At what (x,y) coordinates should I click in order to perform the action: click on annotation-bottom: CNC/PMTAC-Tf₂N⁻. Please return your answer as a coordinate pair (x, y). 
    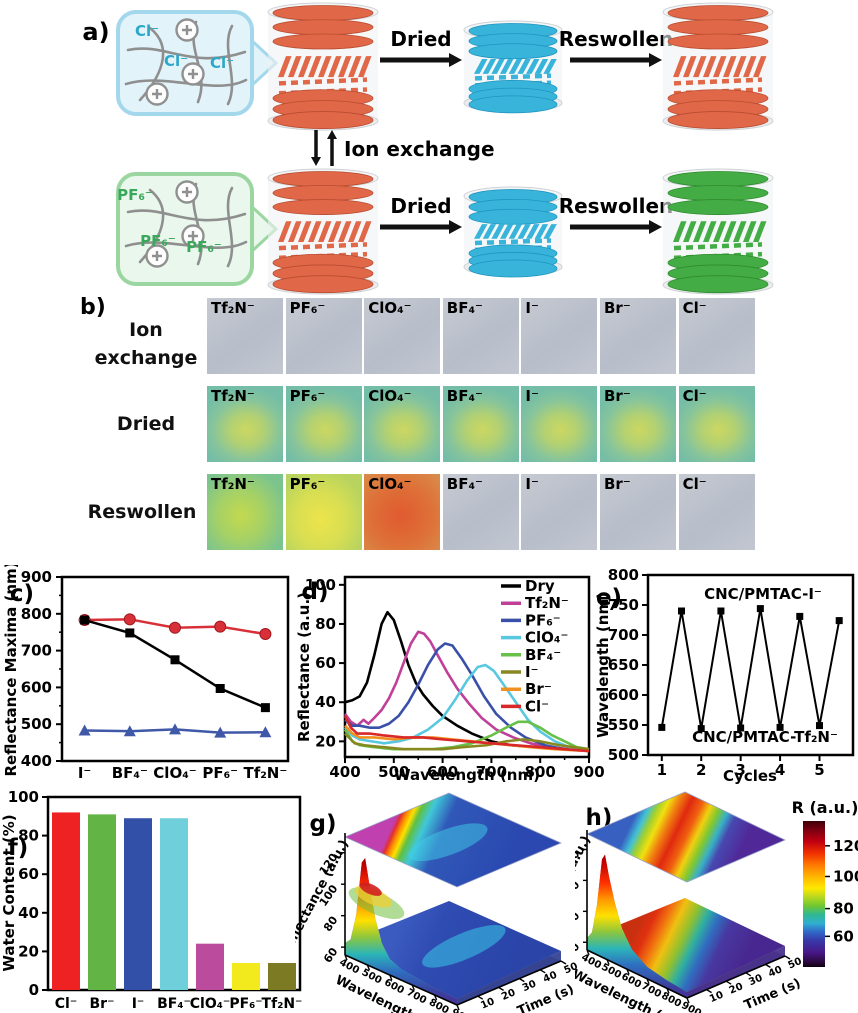
    Looking at the image, I should click on (765, 737).